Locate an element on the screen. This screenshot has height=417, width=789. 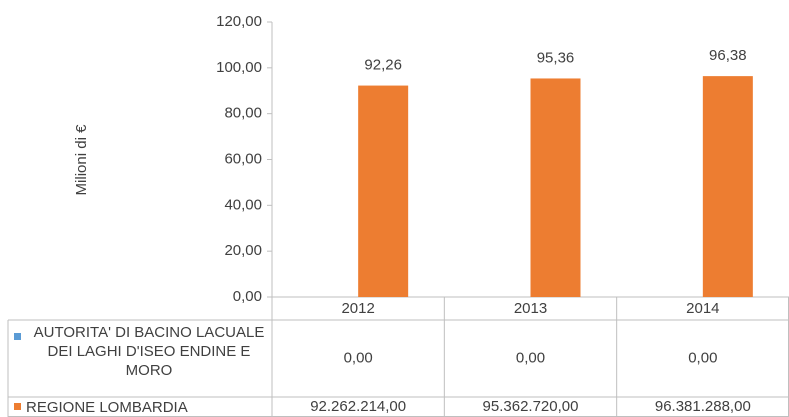
table-cell: 92.262.214,00 is located at coordinates (358, 406).